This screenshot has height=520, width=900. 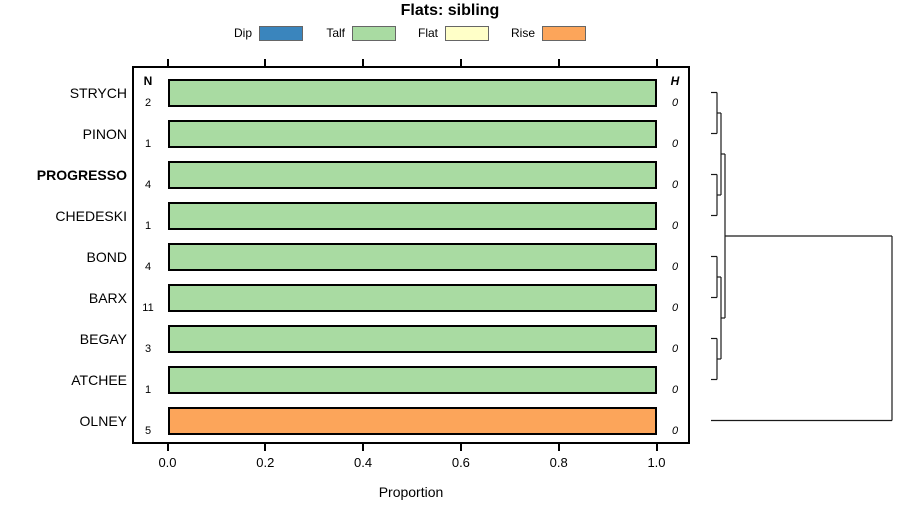 I want to click on x-tick-top-0.8, so click(x=558, y=62).